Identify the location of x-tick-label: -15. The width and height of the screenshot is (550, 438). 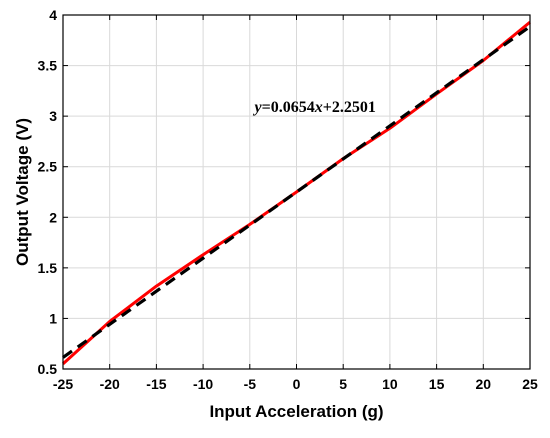
(156, 384).